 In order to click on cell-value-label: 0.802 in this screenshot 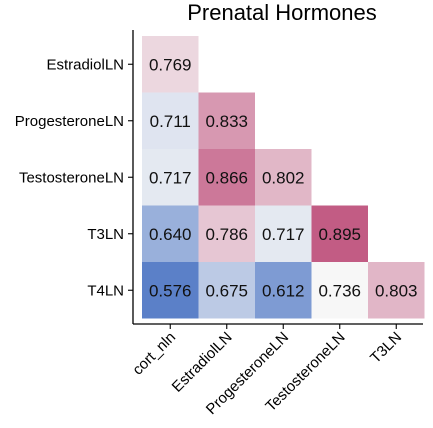, I will do `click(283, 177)`.